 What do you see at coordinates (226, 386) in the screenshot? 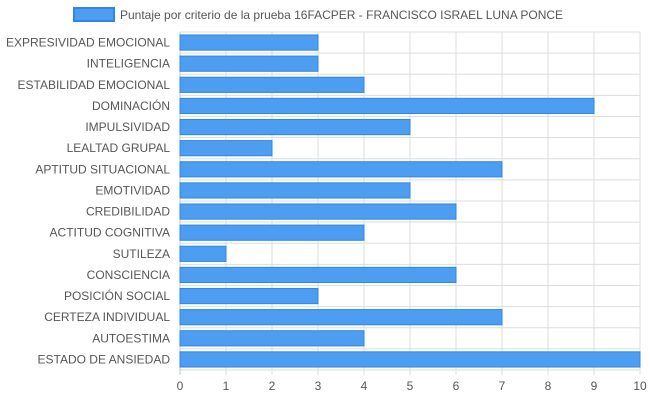
I see `x-tick-label: 1` at bounding box center [226, 386].